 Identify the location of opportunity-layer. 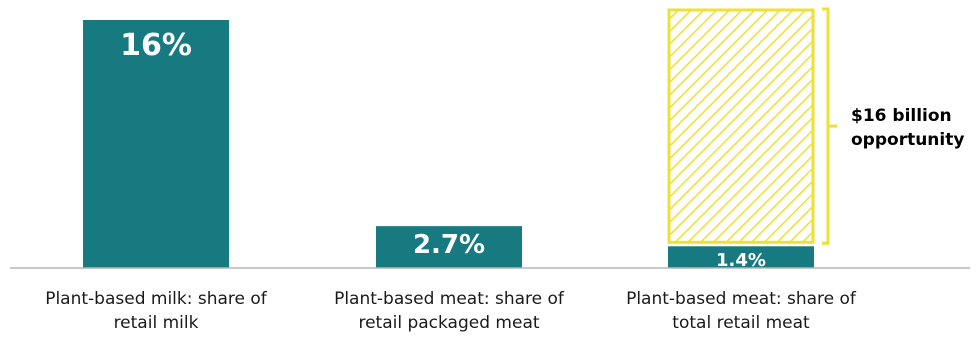
(752, 126).